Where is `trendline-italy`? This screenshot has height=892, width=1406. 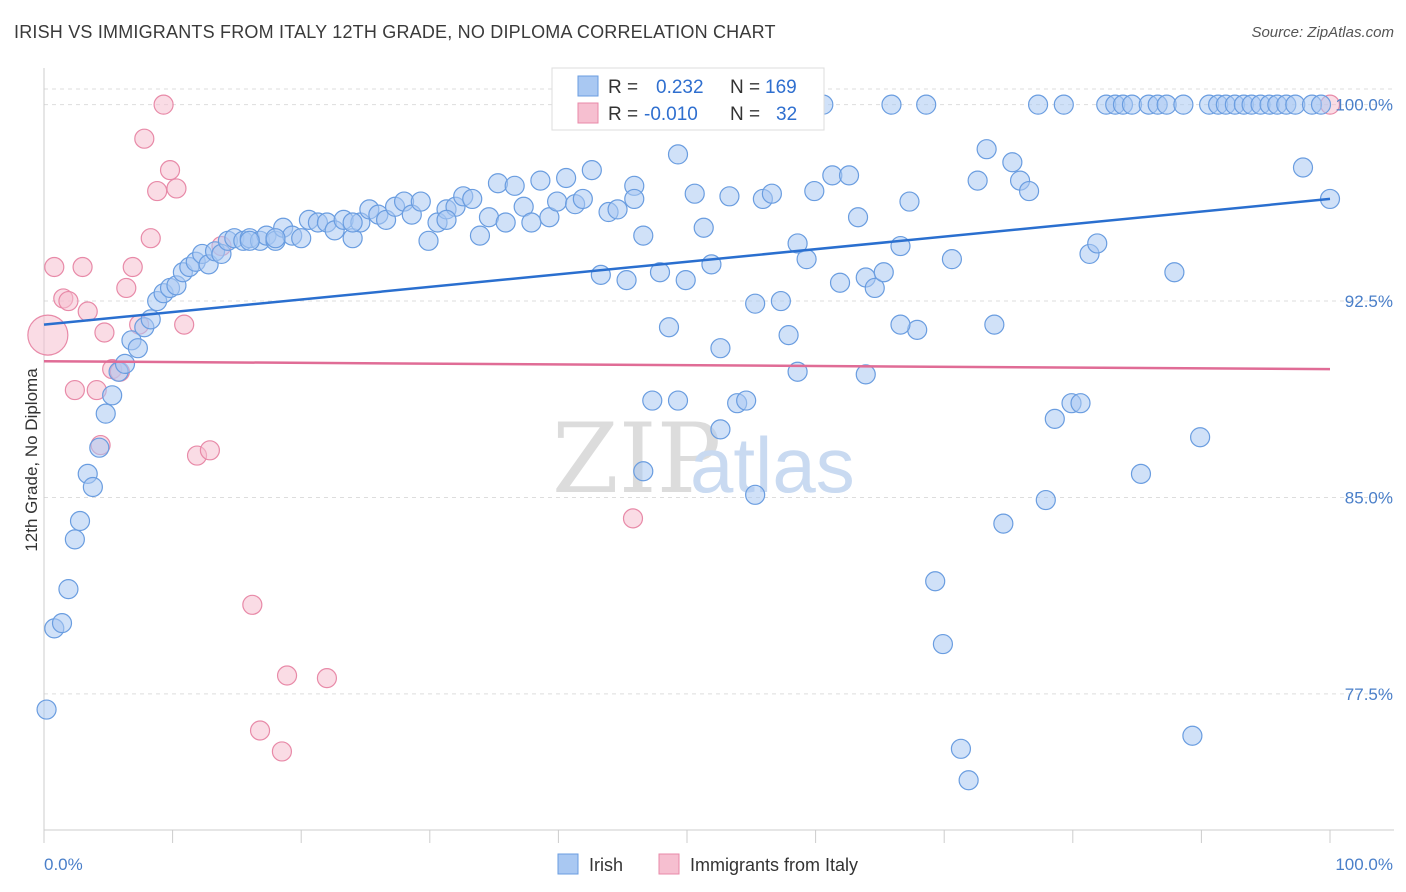 trendline-italy is located at coordinates (687, 365).